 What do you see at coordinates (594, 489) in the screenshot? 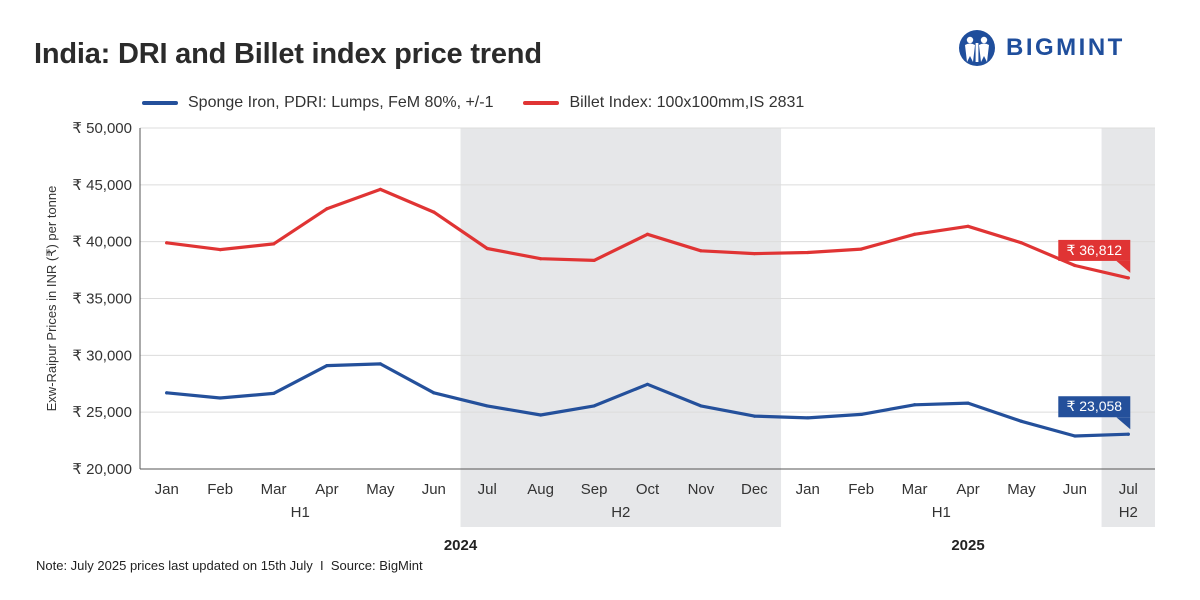
I see `x-tick-label: Sep` at bounding box center [594, 489].